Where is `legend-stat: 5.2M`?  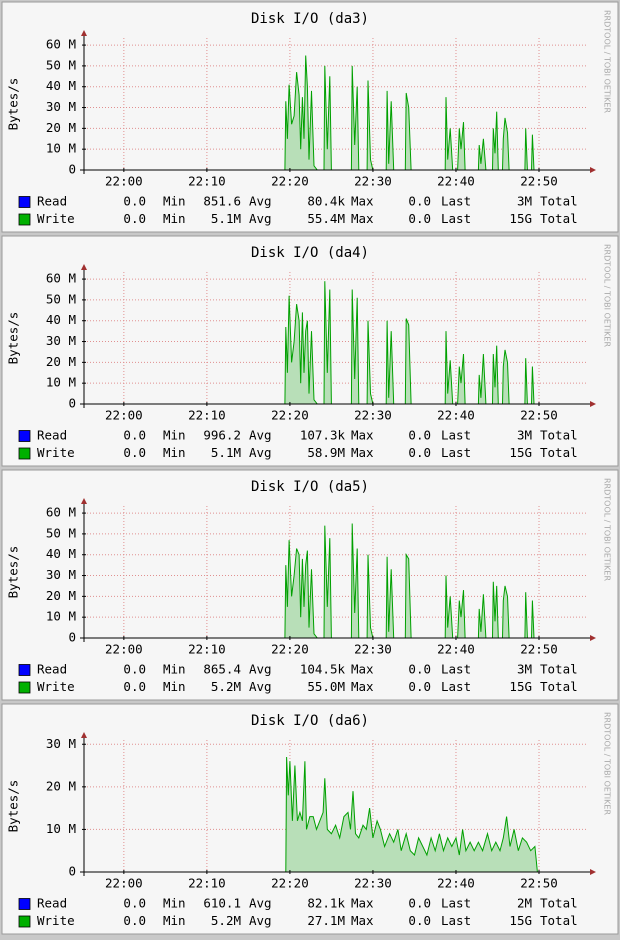
legend-stat: 5.2M is located at coordinates (226, 920).